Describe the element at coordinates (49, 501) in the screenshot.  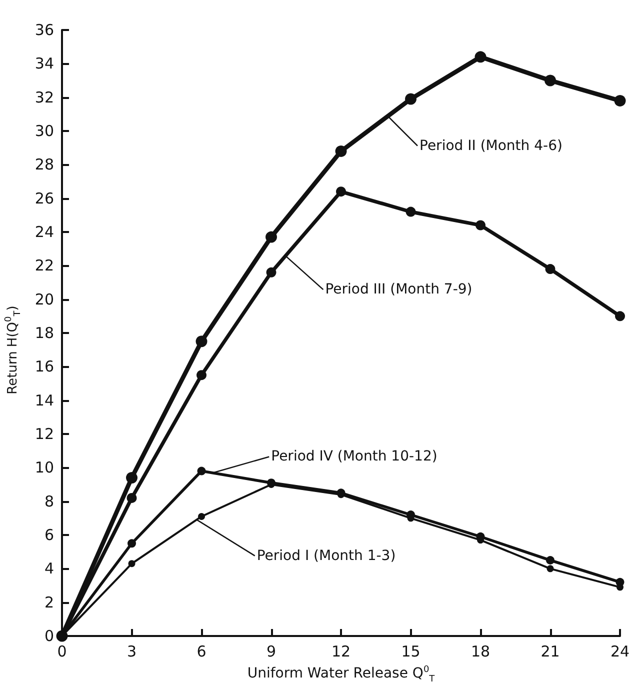
I see `y-tick-label: 8` at that location.